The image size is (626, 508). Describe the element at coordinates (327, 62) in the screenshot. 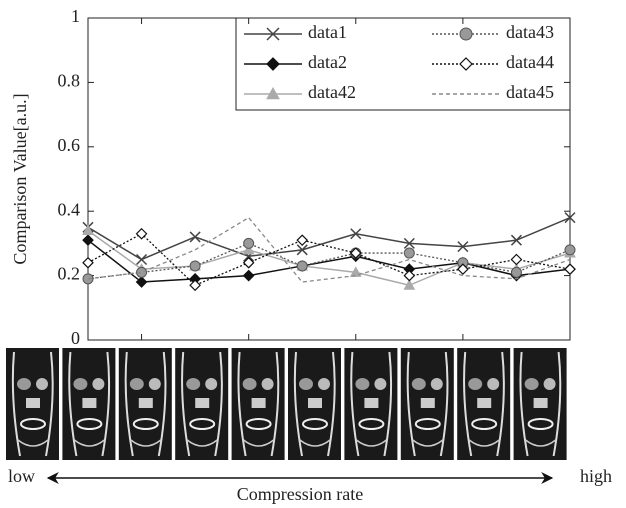

I see `legend-label: data2` at that location.